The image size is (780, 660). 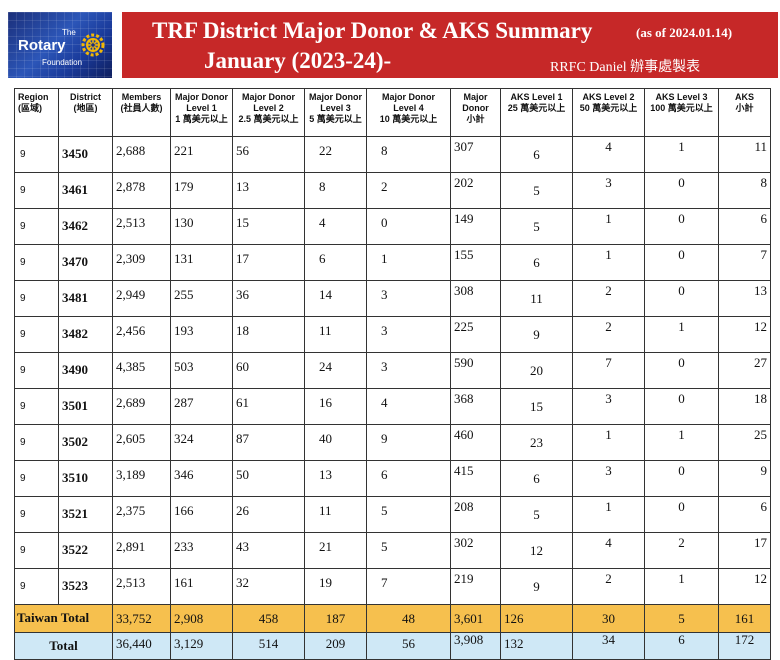 I want to click on cell-md1: 255, so click(x=201, y=298).